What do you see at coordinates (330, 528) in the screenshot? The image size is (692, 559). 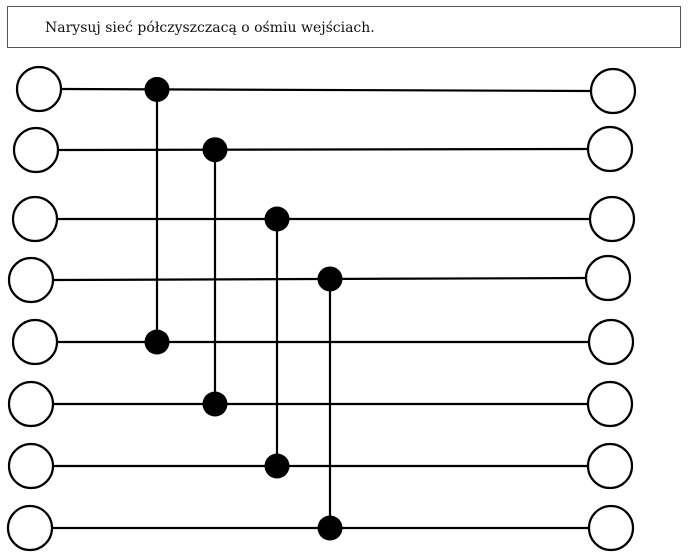 I see `comparator-4-bottom-node` at bounding box center [330, 528].